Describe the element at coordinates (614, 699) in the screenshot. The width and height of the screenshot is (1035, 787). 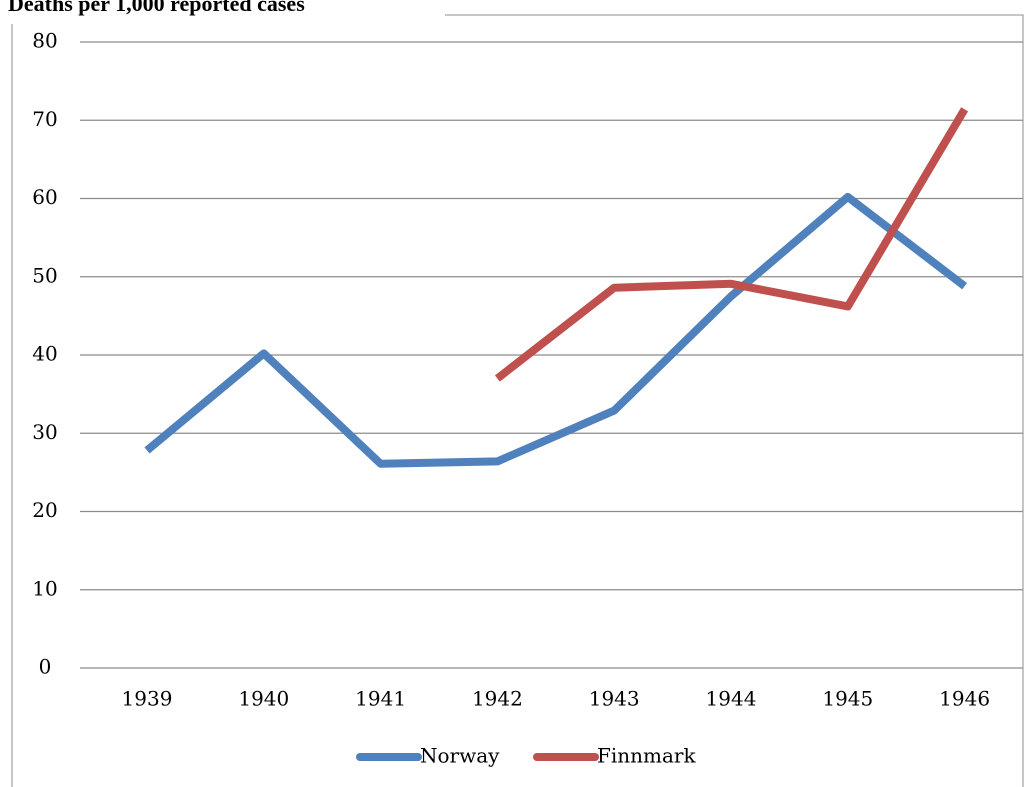
I see `x-tick-label: 1943` at that location.